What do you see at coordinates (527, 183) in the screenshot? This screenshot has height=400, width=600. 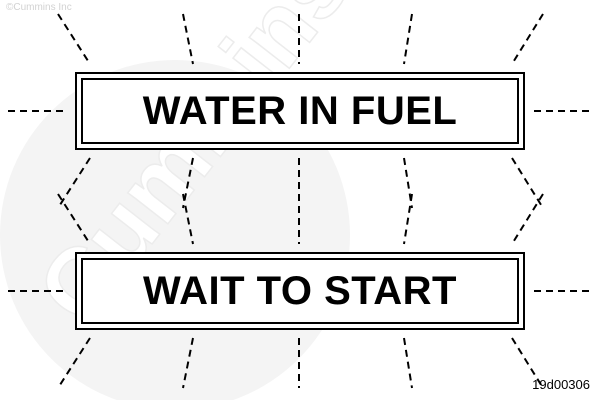 I see `panel-1-ray-bottom-far-right` at bounding box center [527, 183].